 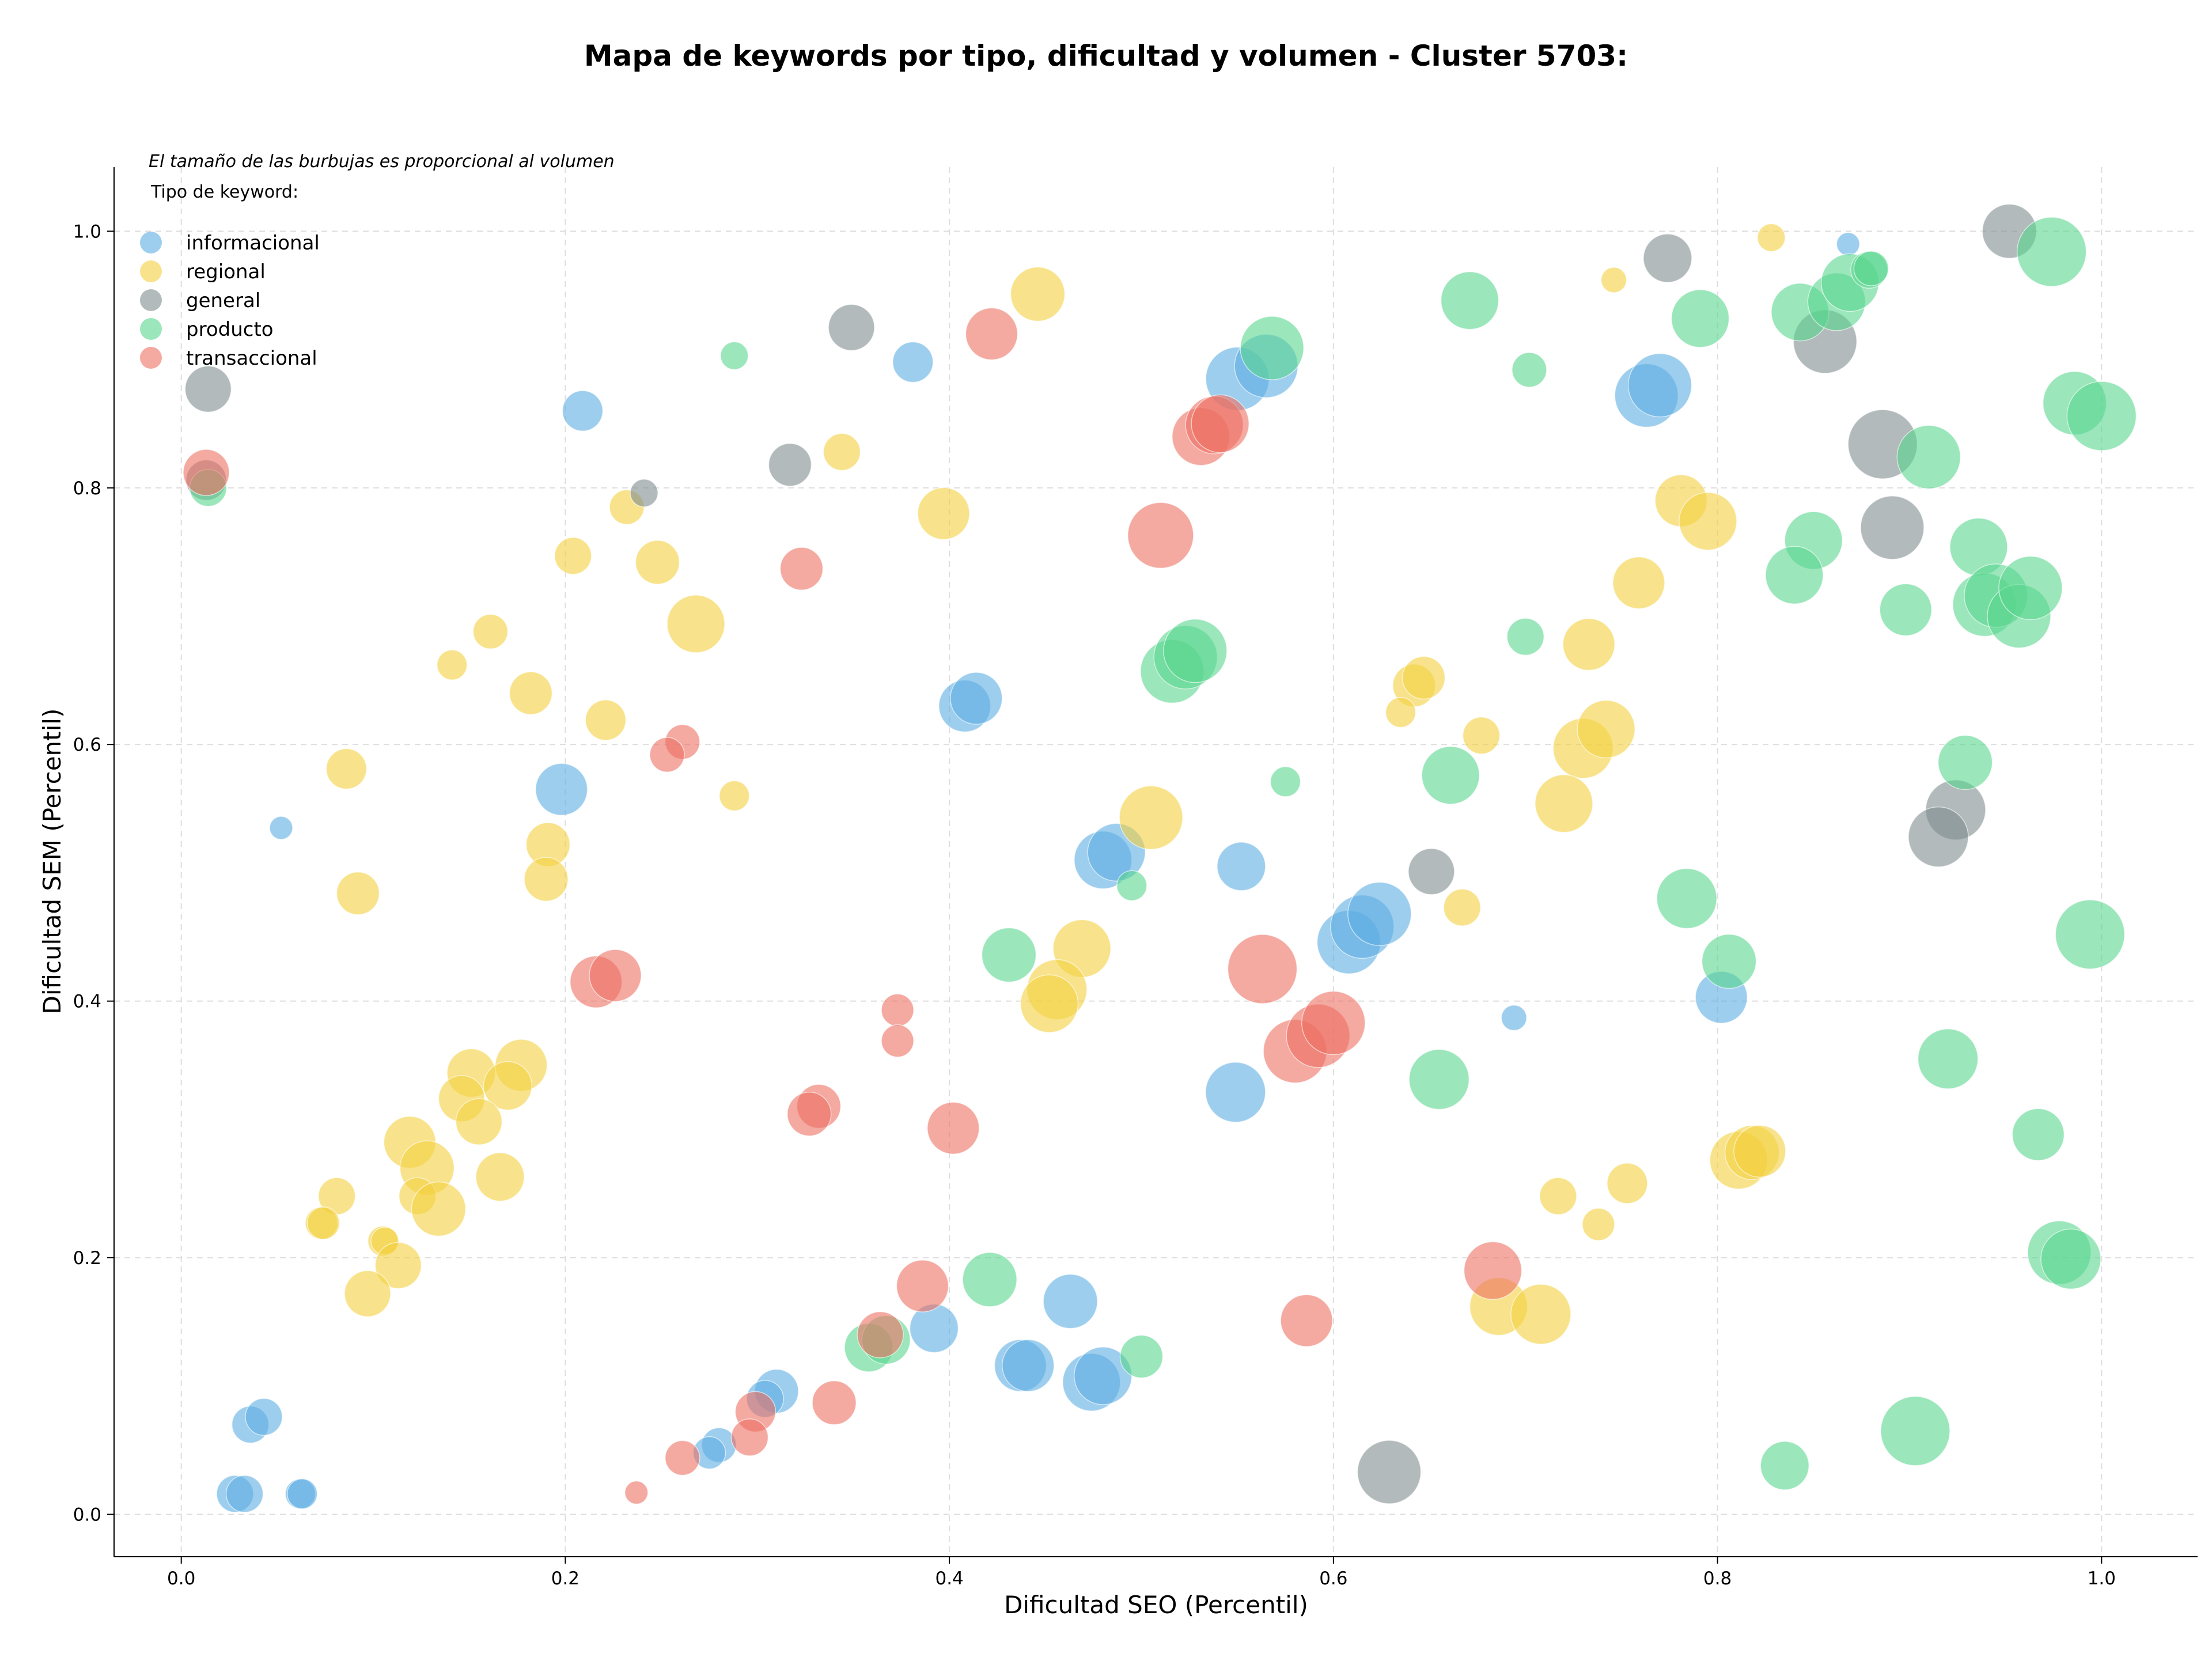 What do you see at coordinates (2102, 1578) in the screenshot?
I see `x-tick-label: 1.0` at bounding box center [2102, 1578].